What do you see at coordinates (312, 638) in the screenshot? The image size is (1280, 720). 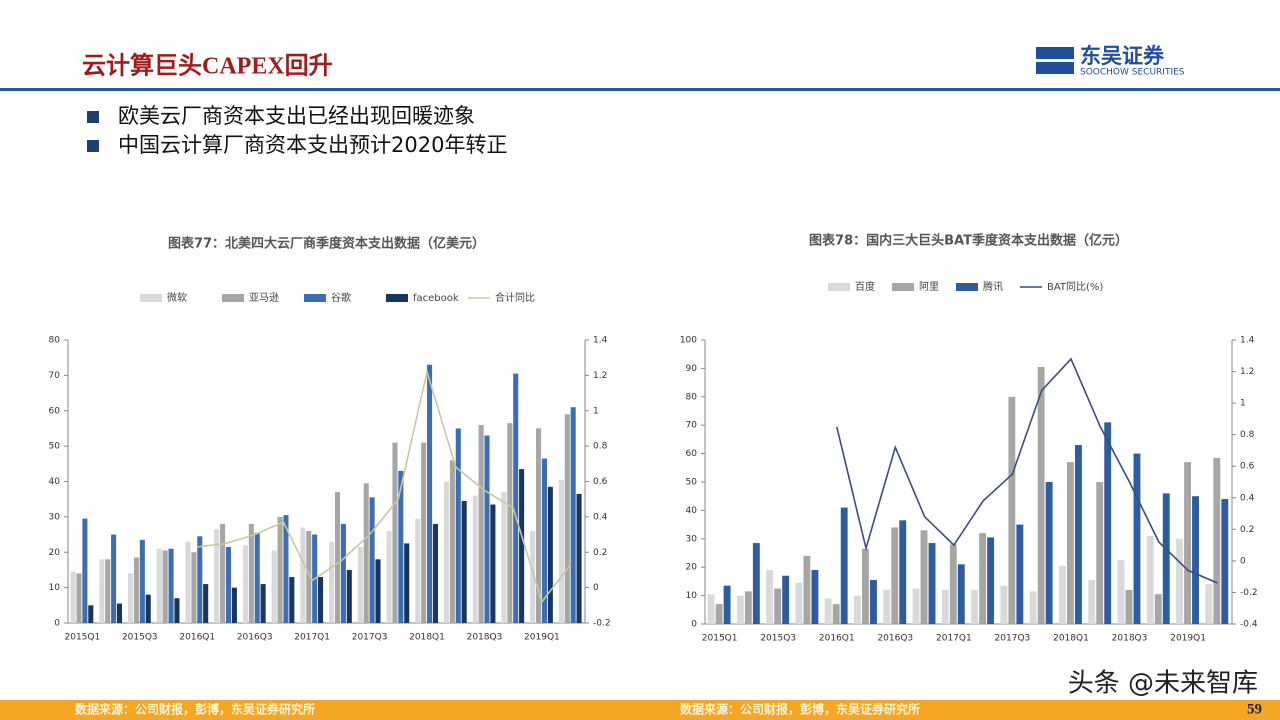 I see `x-tick-label: 2017Q1` at bounding box center [312, 638].